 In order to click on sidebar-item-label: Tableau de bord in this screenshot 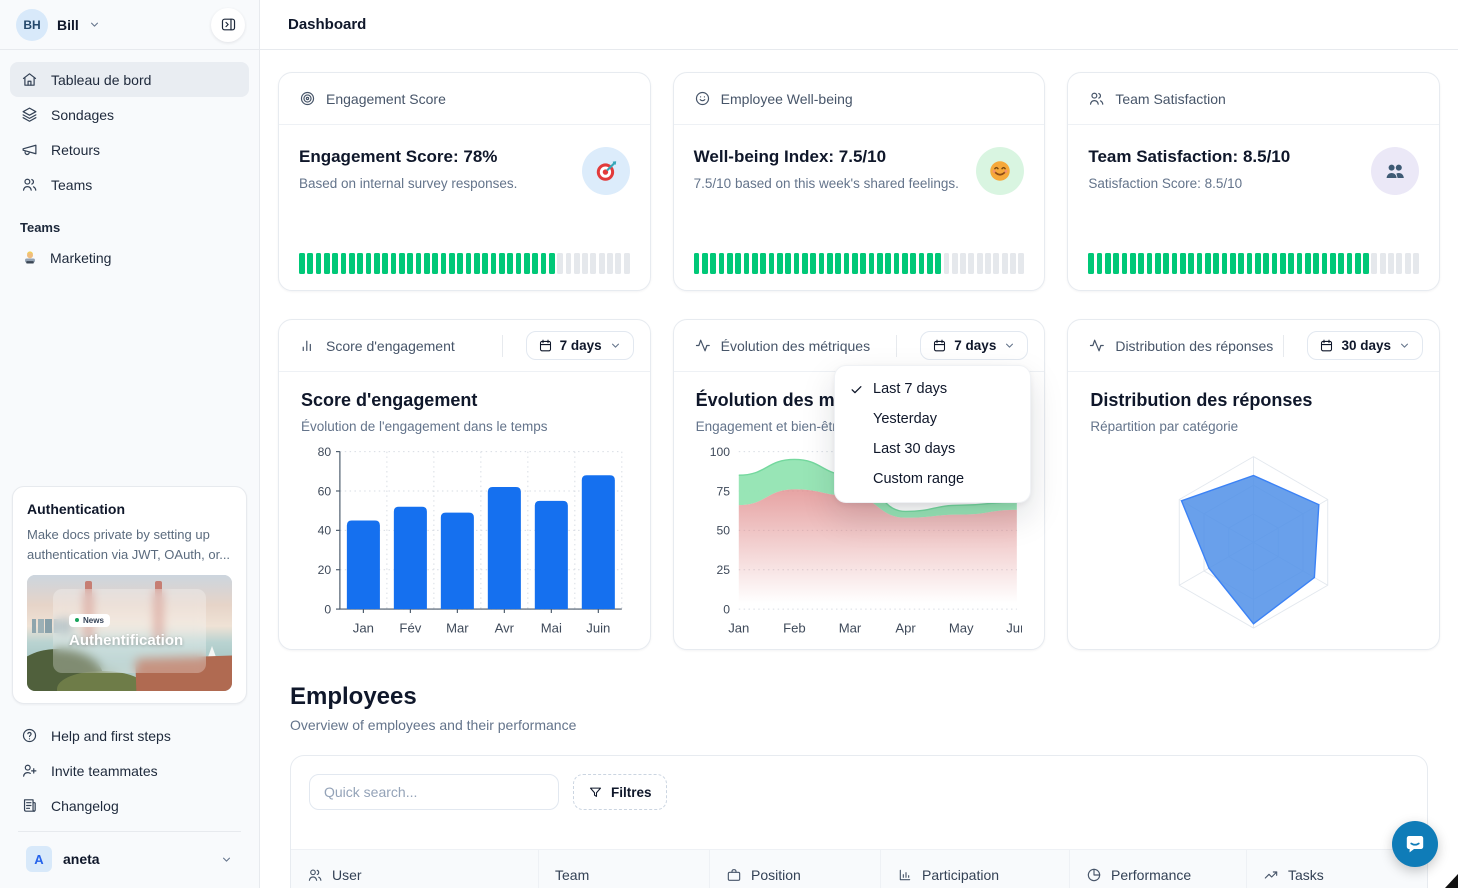, I will do `click(101, 79)`.